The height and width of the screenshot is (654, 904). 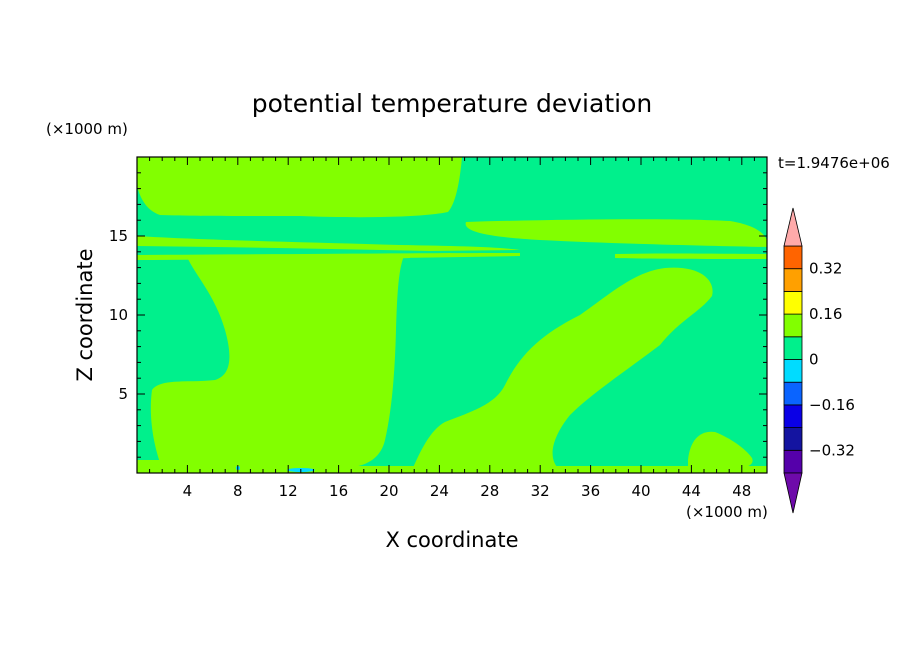 I want to click on x-tick-label: 32, so click(x=540, y=491).